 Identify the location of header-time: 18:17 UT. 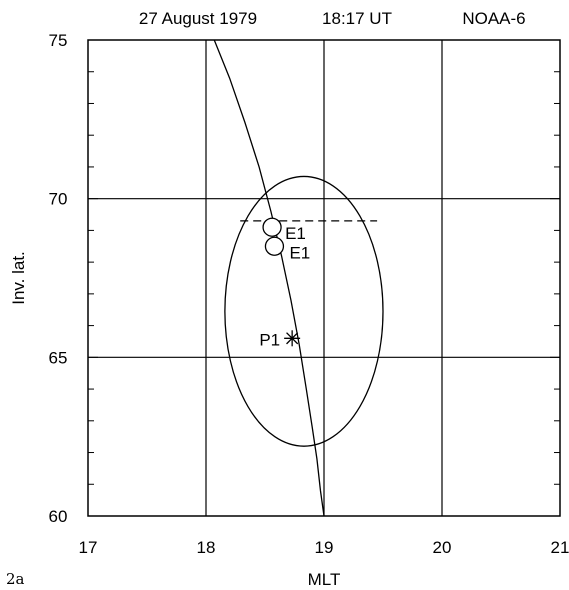
(357, 18).